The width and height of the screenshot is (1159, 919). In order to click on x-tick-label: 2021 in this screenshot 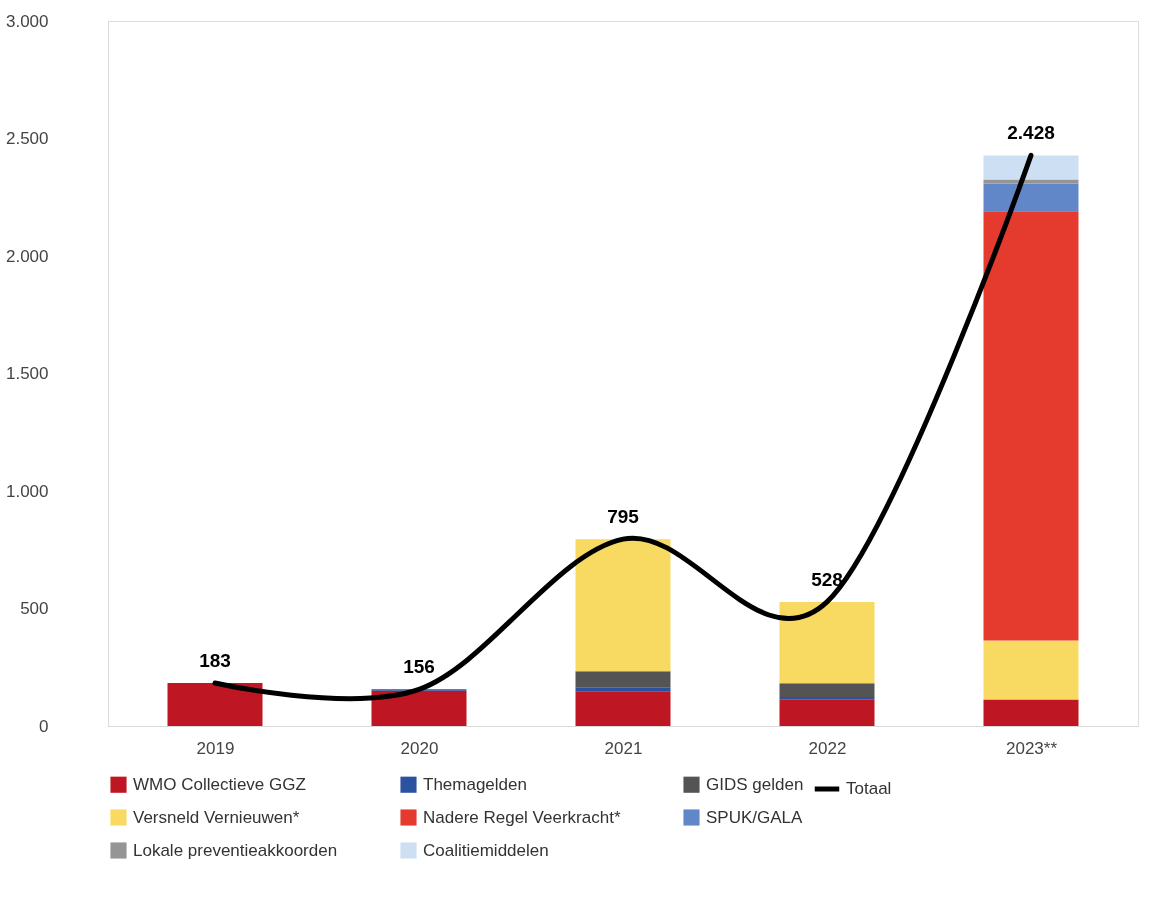, I will do `click(623, 748)`.